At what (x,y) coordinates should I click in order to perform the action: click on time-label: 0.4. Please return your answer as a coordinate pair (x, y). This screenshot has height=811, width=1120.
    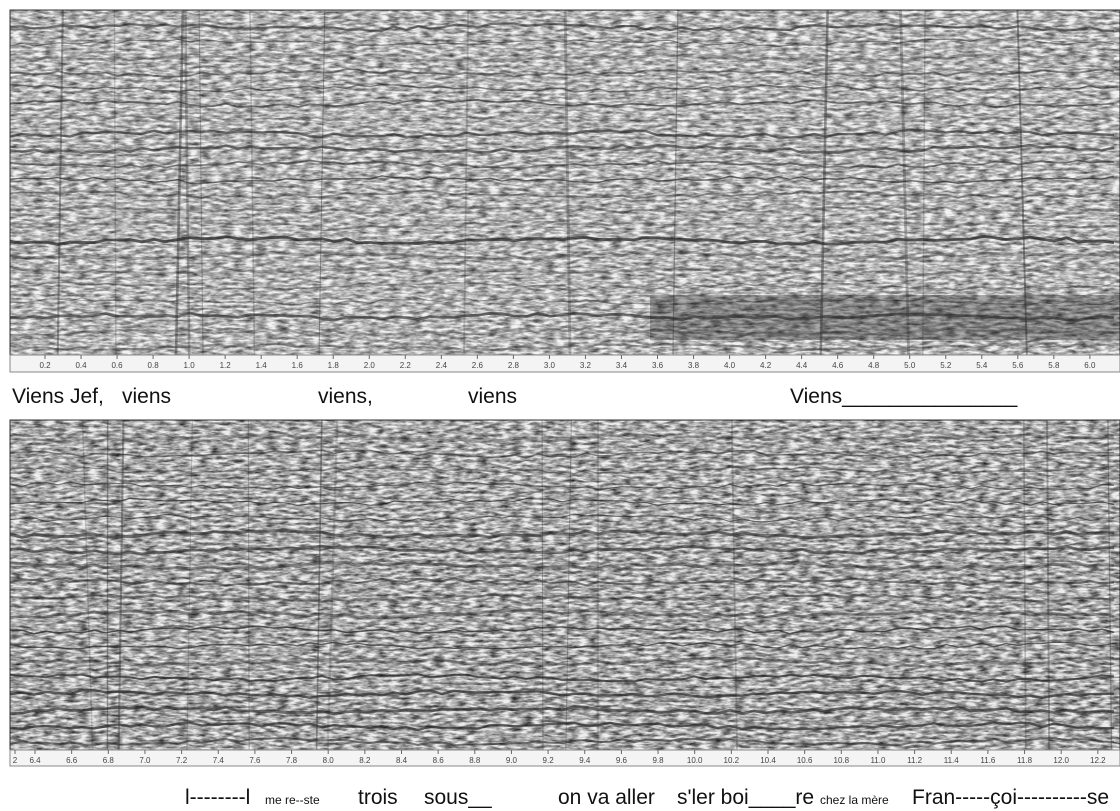
    Looking at the image, I should click on (81, 365).